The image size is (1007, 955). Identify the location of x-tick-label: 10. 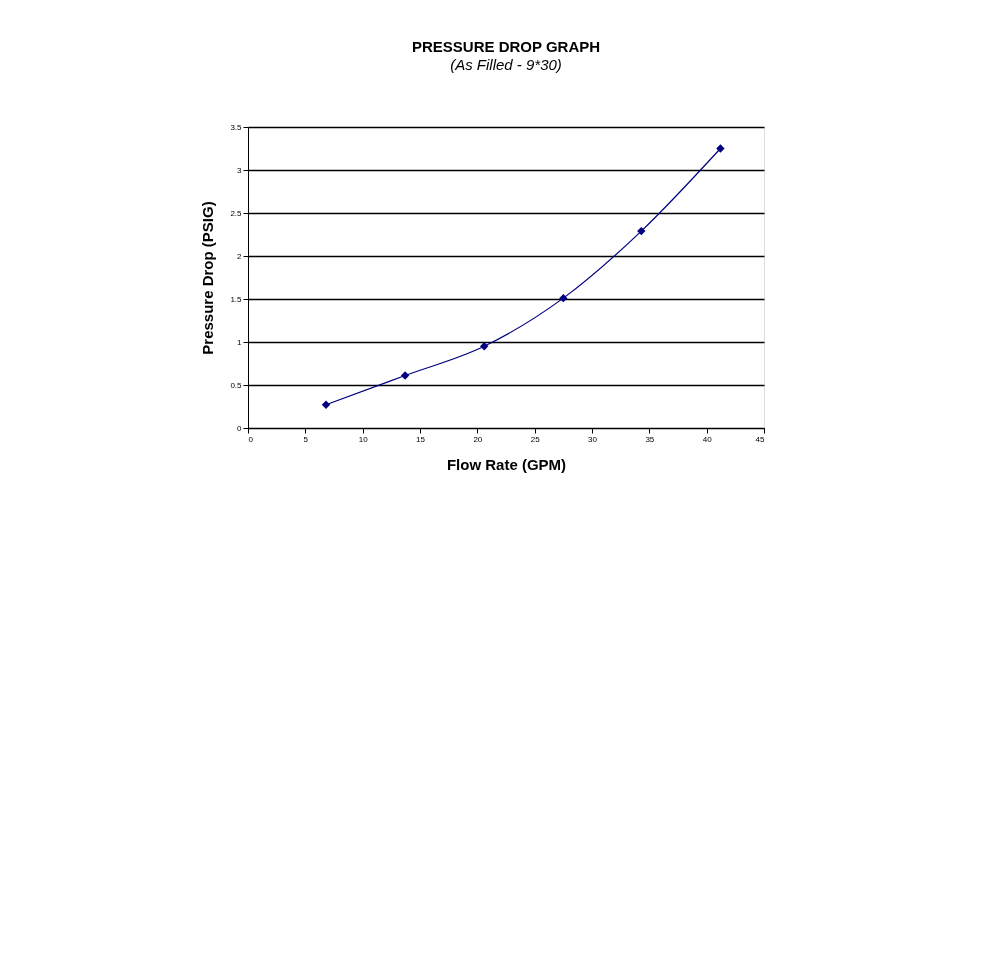
(363, 439).